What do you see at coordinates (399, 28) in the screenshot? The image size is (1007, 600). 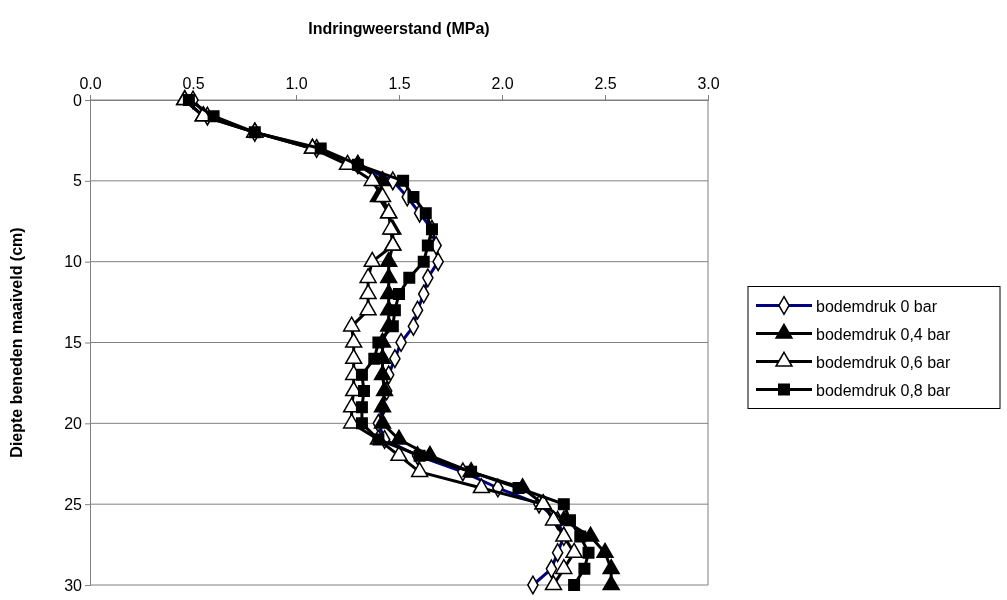 I see `x-axis-title: Indringweerstand (MPa)` at bounding box center [399, 28].